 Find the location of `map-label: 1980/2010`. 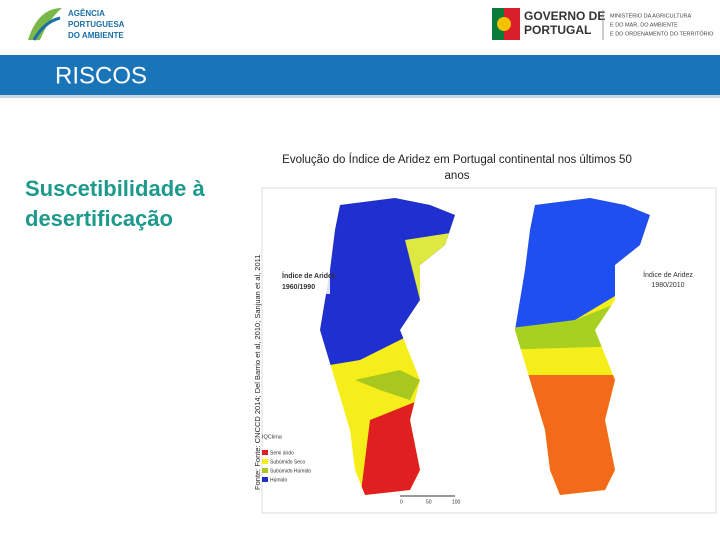

map-label: 1980/2010 is located at coordinates (667, 285).